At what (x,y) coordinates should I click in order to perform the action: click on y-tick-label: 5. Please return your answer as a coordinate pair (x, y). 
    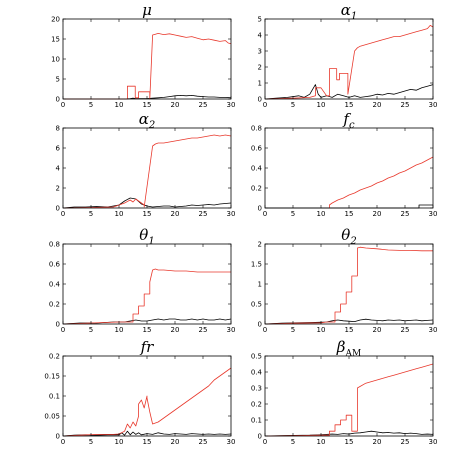
    Looking at the image, I should click on (260, 20).